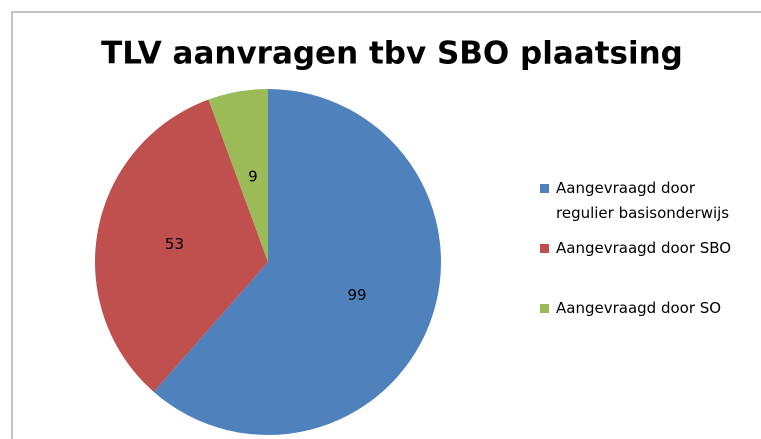 The width and height of the screenshot is (761, 439). Describe the element at coordinates (356, 295) in the screenshot. I see `data-label: 99` at that location.